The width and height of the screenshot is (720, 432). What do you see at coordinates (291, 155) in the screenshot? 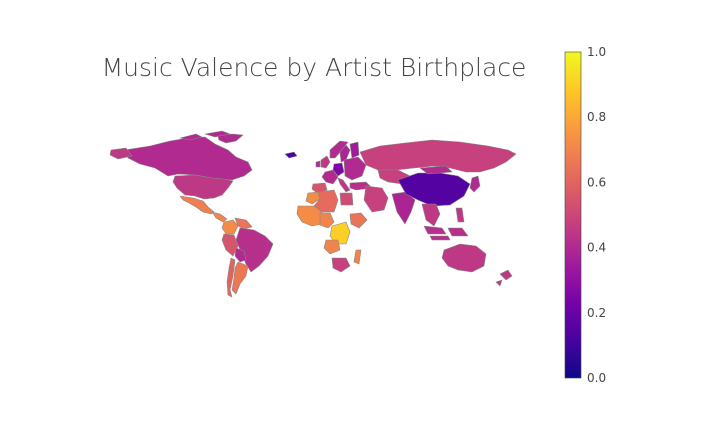
I see `region-iceland` at bounding box center [291, 155].